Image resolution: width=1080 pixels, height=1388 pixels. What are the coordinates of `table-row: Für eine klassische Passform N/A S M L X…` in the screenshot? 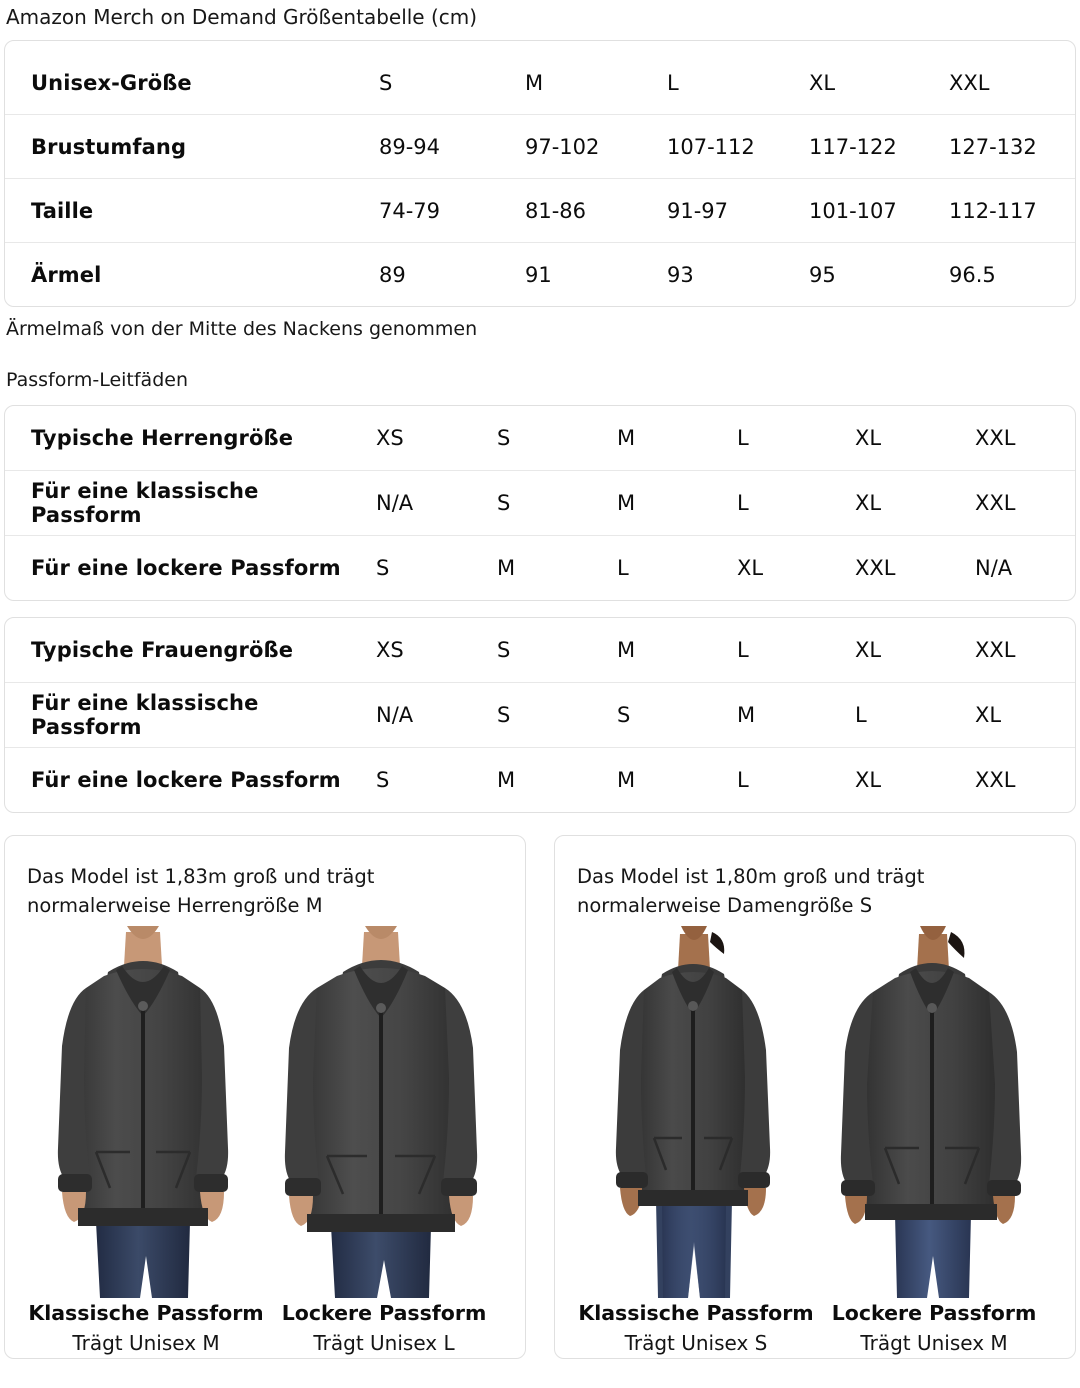 It's located at (540, 503).